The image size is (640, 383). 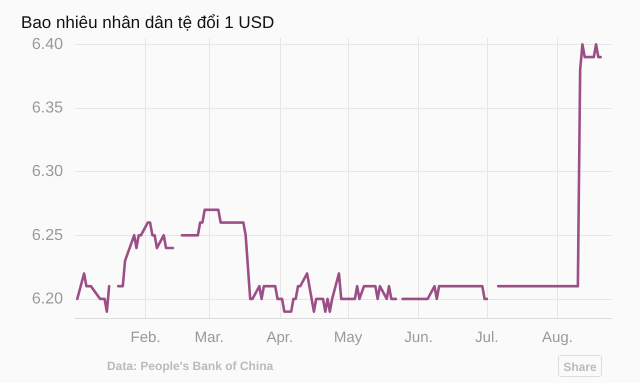 What do you see at coordinates (487, 337) in the screenshot?
I see `x-tick-label: Jul.` at bounding box center [487, 337].